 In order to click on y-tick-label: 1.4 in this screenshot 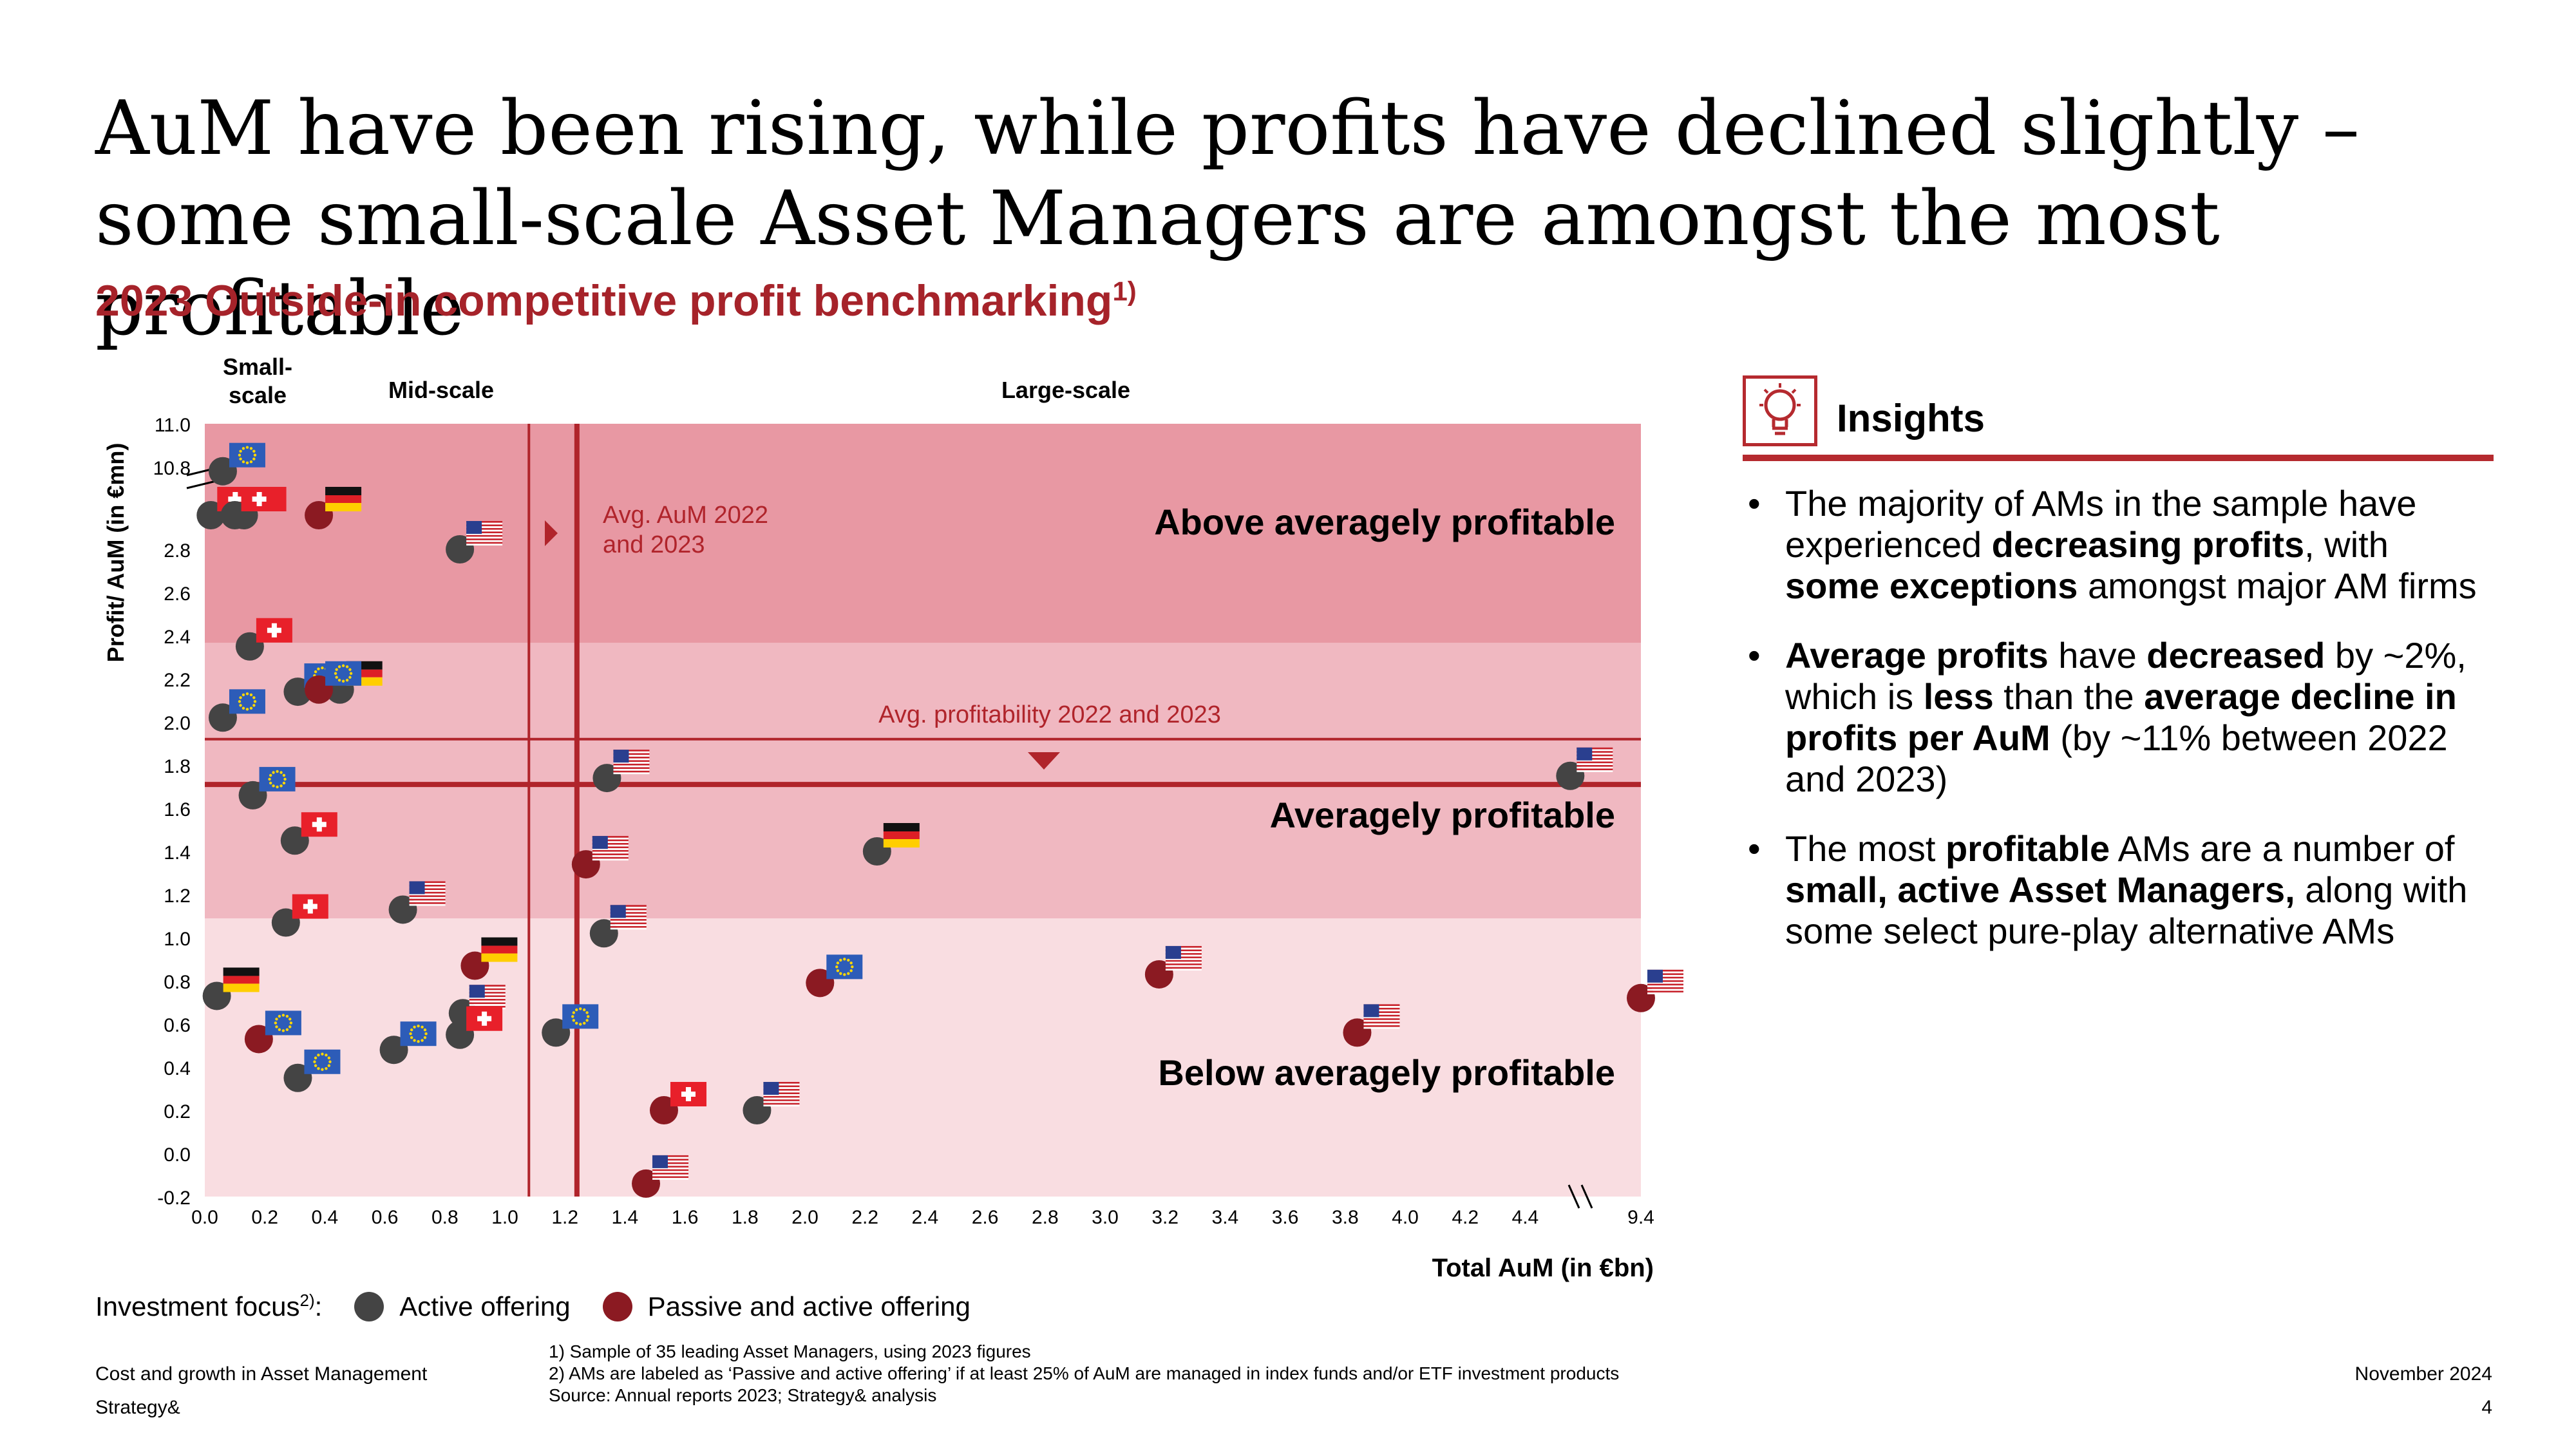, I will do `click(177, 853)`.